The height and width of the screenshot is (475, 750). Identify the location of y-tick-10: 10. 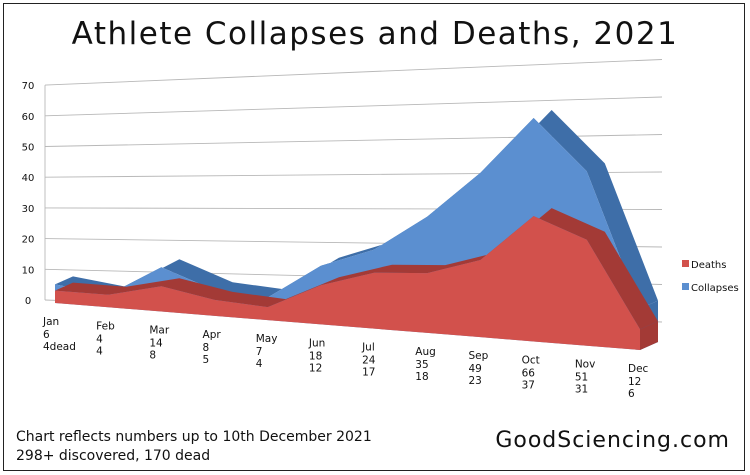
(28, 270).